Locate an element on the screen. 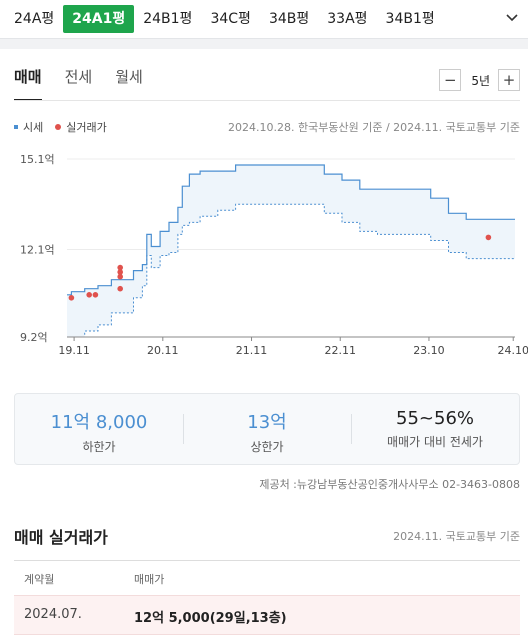 This screenshot has width=528, height=638. header-contract-month: 계약월 is located at coordinates (39, 579).